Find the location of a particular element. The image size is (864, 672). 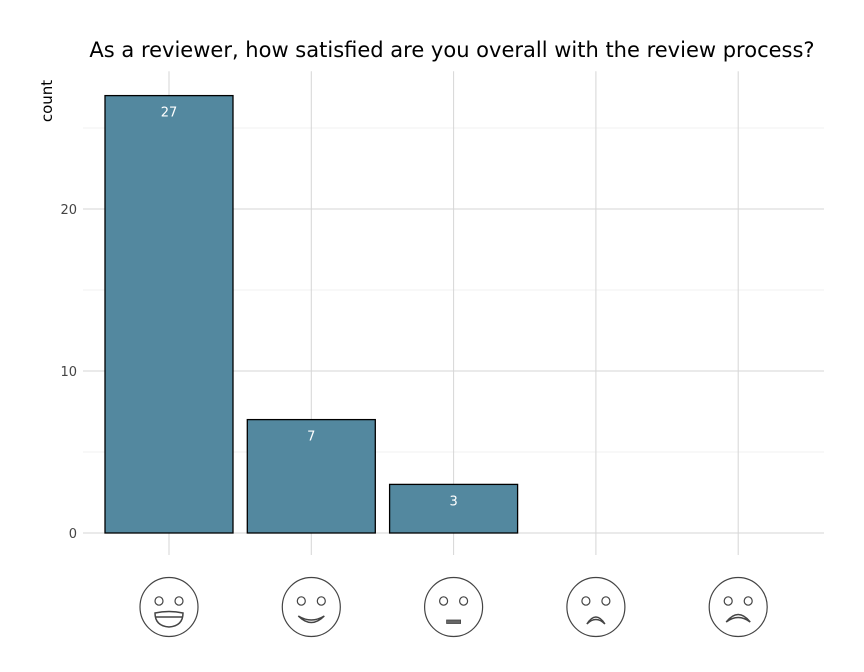

dissatisfied-face-icon is located at coordinates (596, 607).